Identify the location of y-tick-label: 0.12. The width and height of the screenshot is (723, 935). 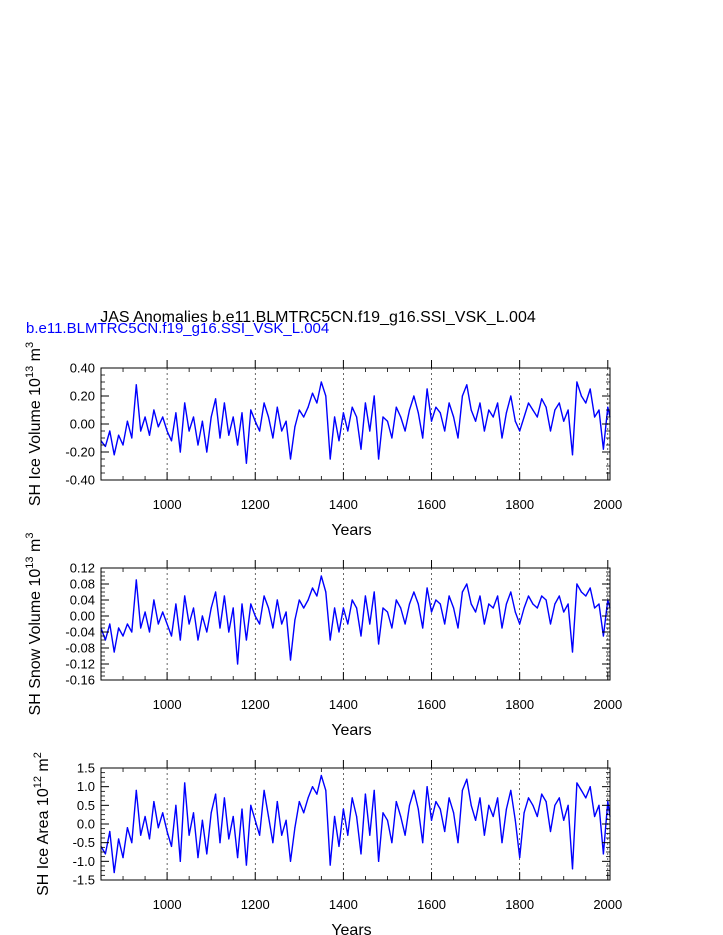
(82, 568).